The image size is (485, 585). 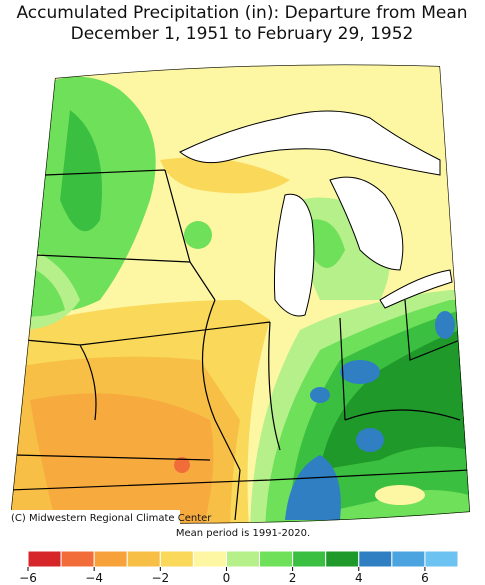 What do you see at coordinates (227, 578) in the screenshot?
I see `colorbar-tick-label: 0` at bounding box center [227, 578].